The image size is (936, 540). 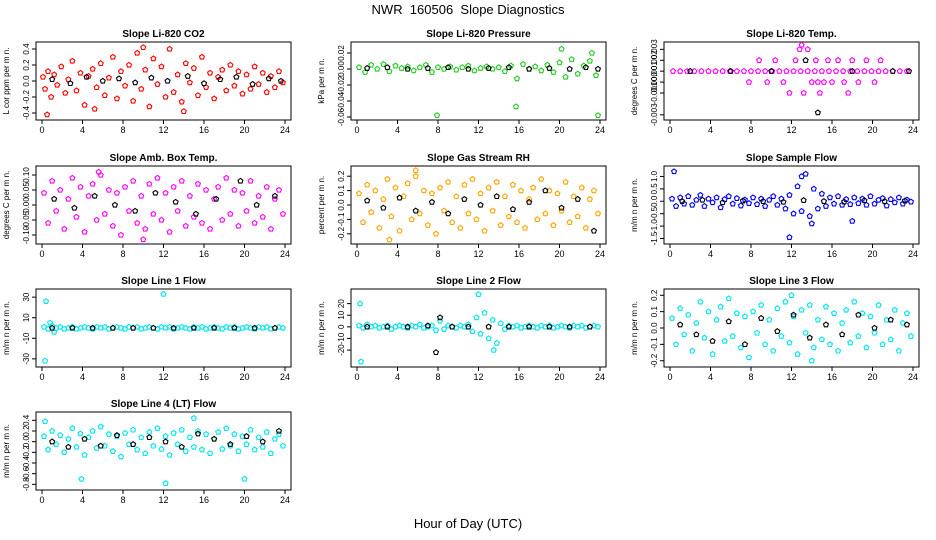 I want to click on panel-title: Slope Li-820 Temp., so click(x=791, y=34).